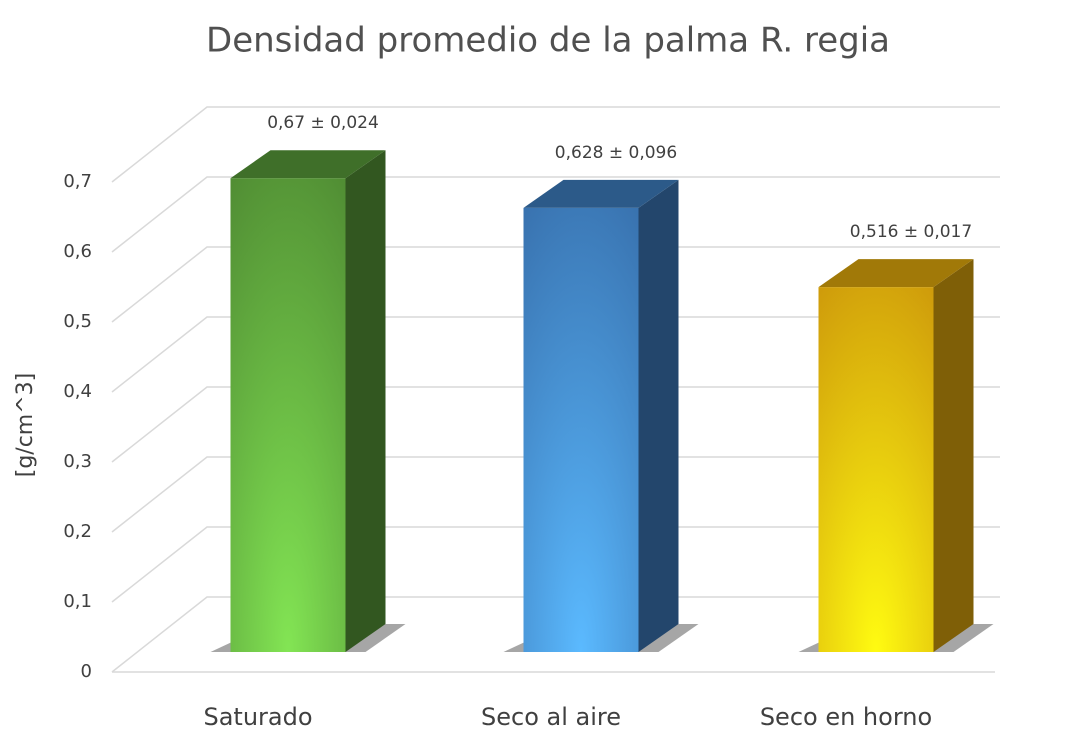 The height and width of the screenshot is (730, 1084). What do you see at coordinates (77, 601) in the screenshot?
I see `y-tick-label: 0,1` at bounding box center [77, 601].